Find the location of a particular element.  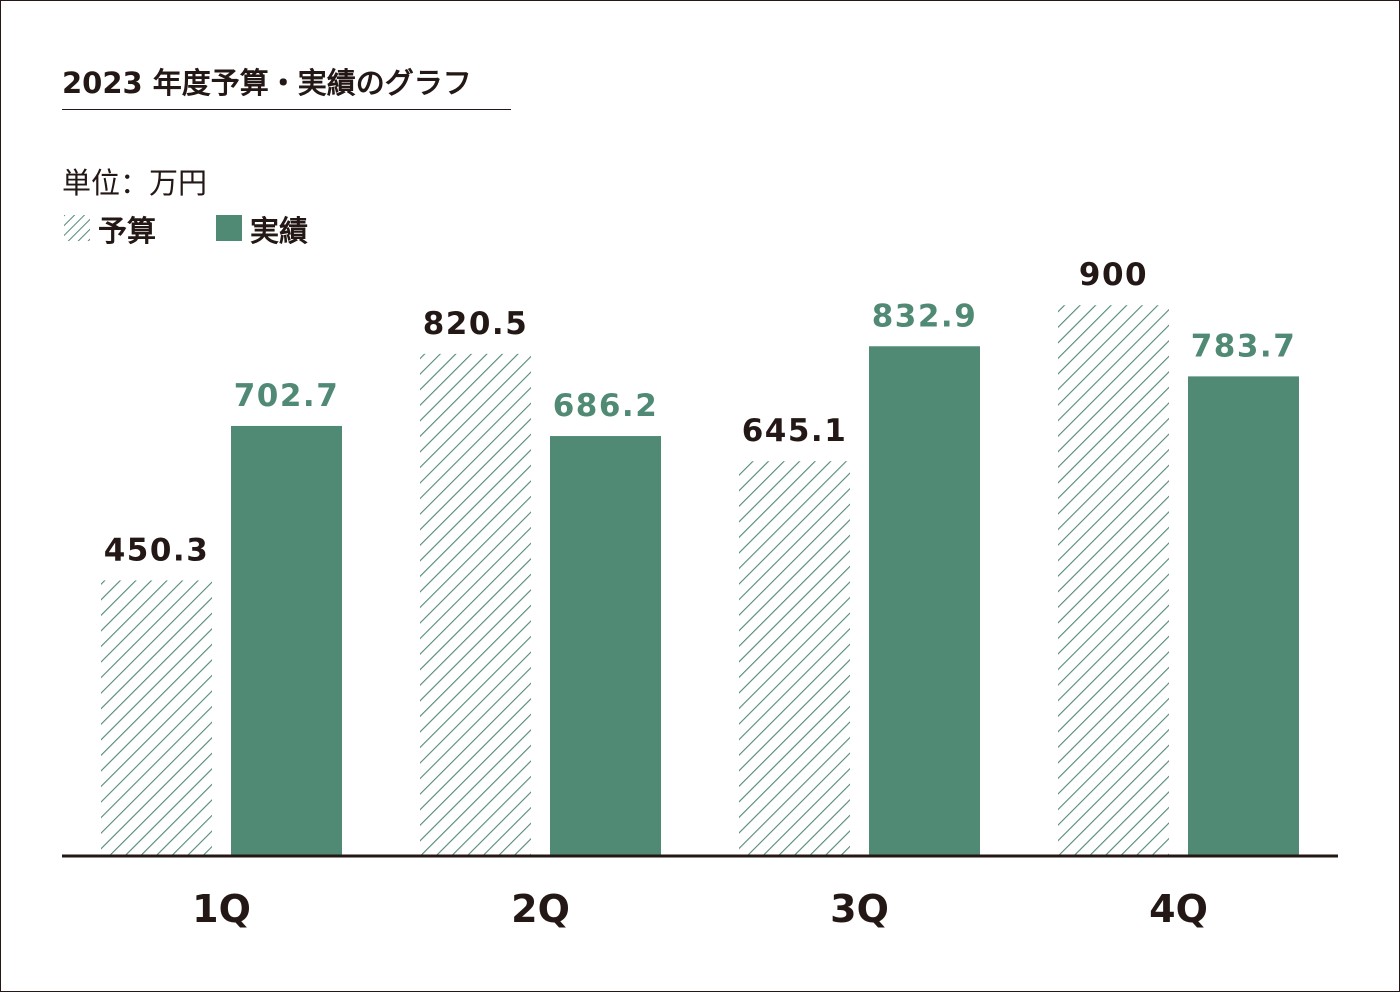

legend-label-actual: 実績 is located at coordinates (279, 231).